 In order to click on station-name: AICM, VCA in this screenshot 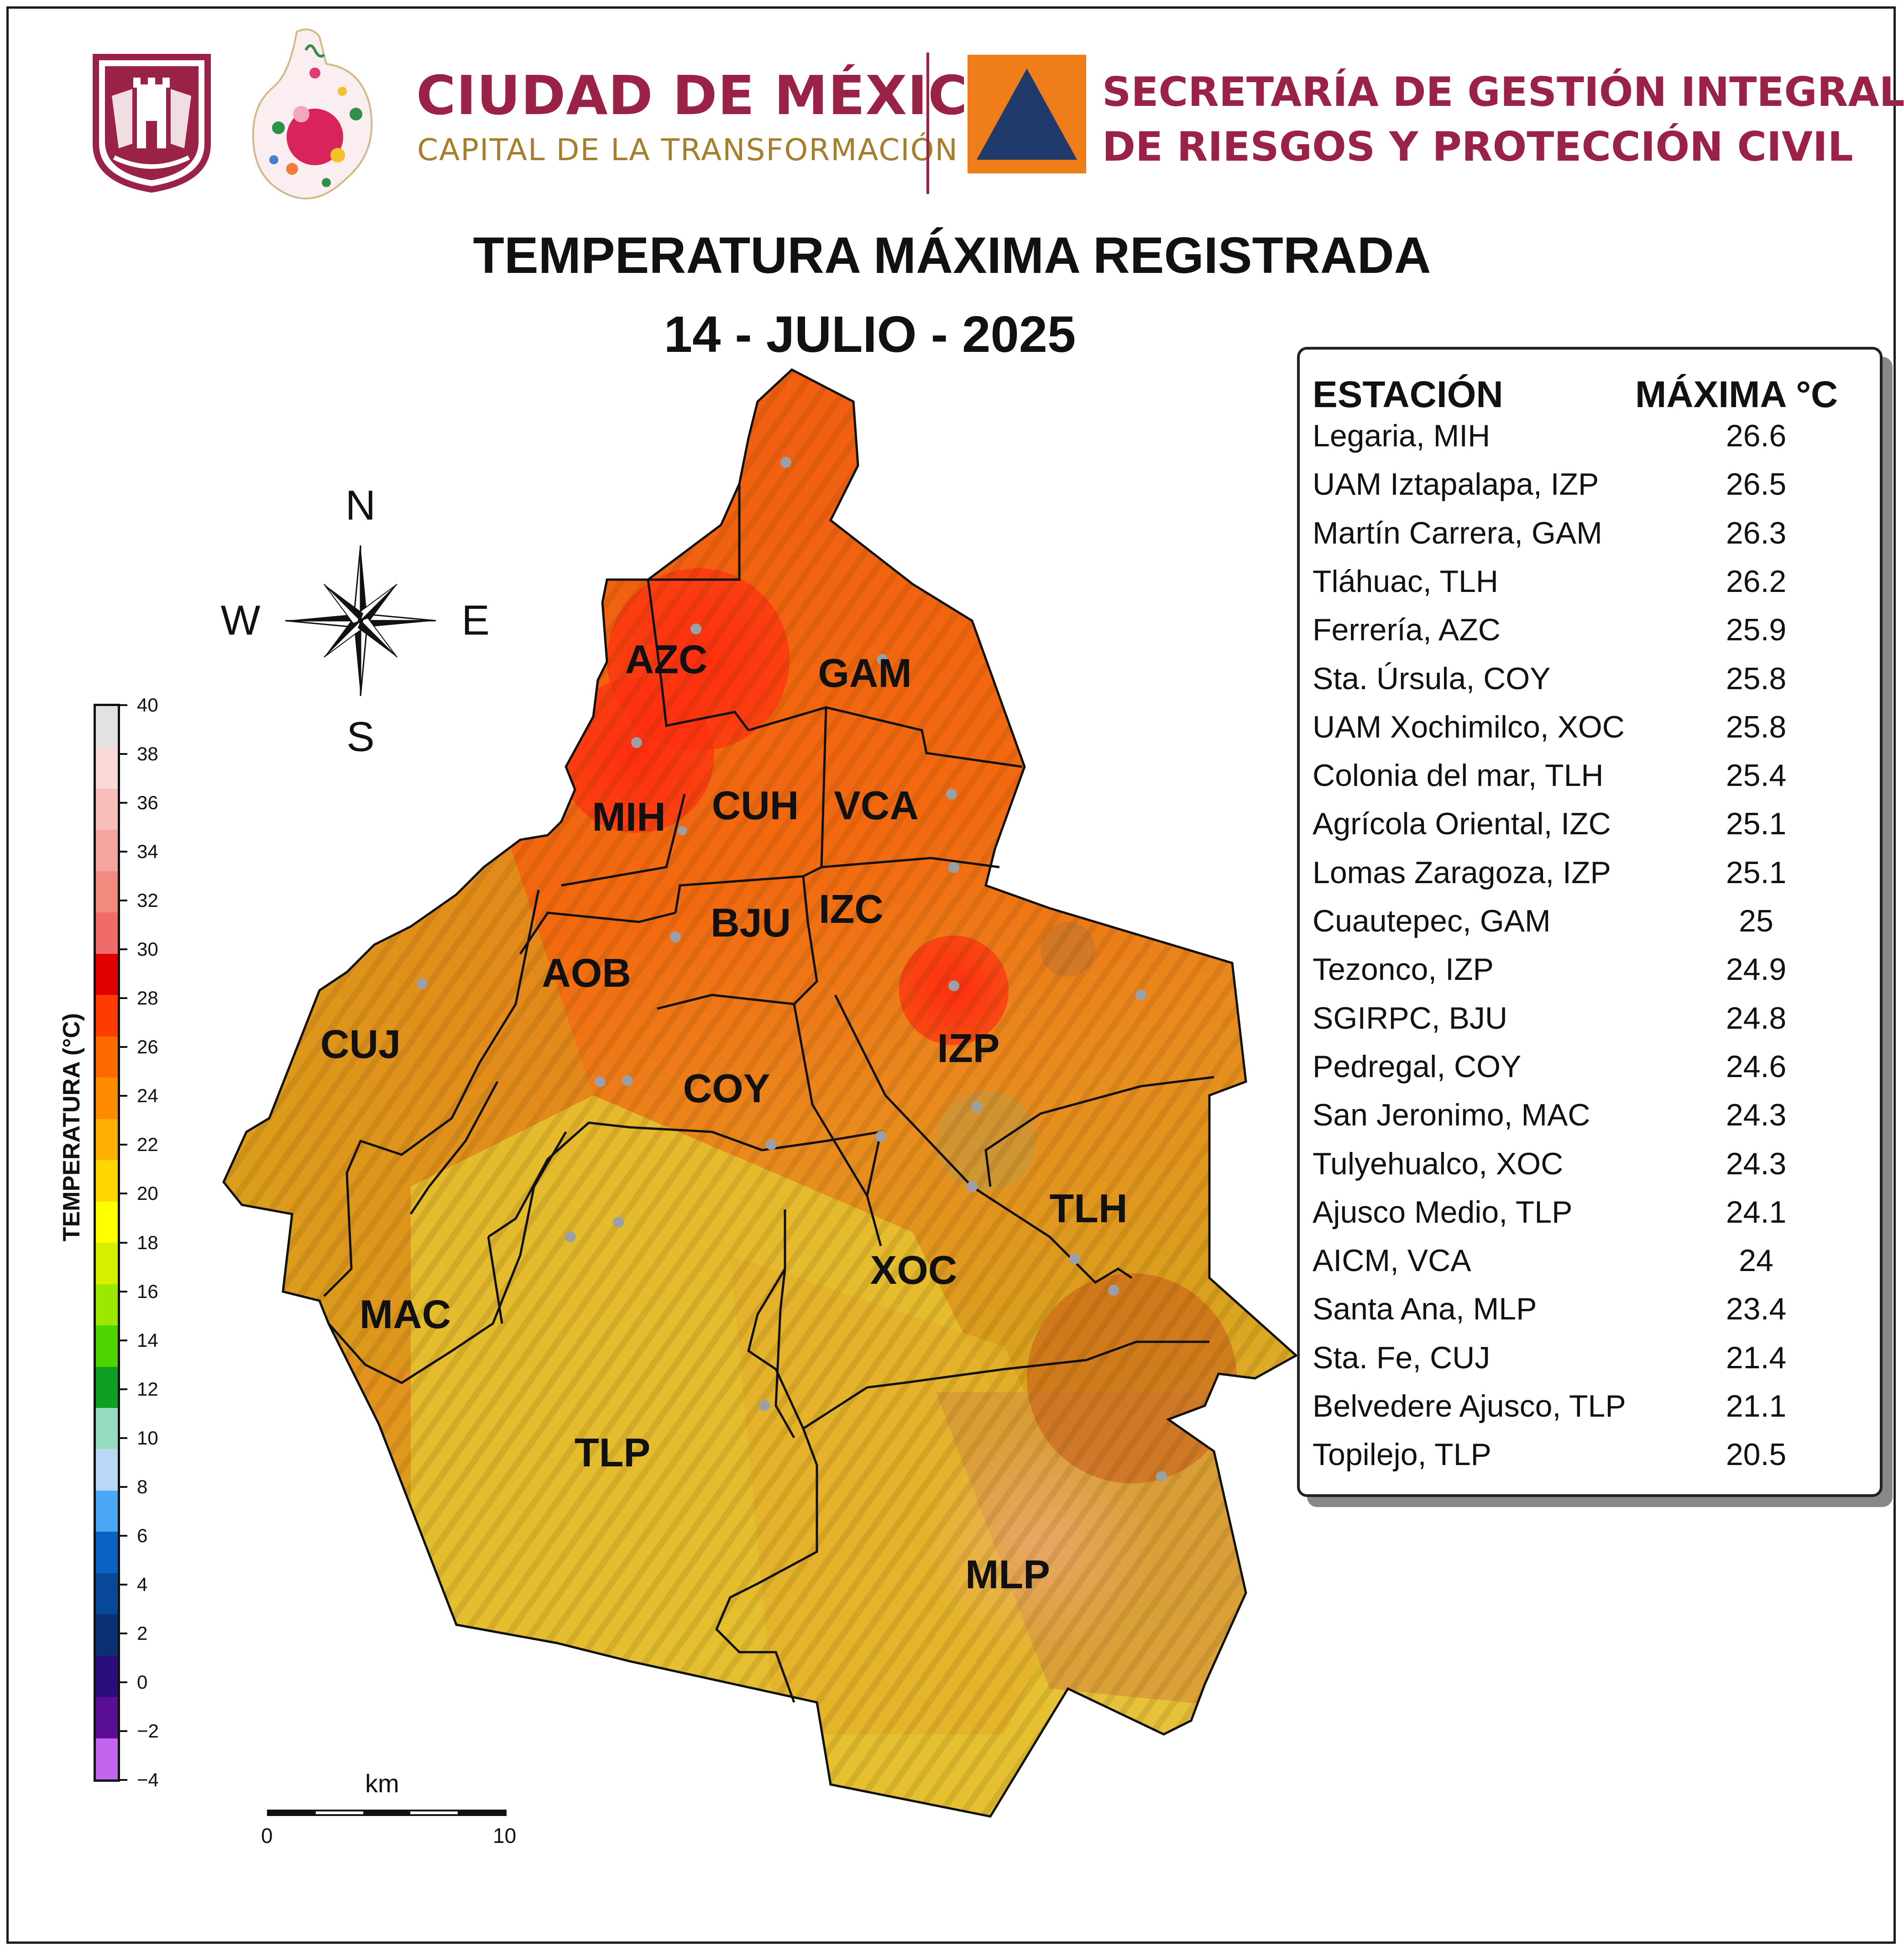, I will do `click(1392, 1260)`.